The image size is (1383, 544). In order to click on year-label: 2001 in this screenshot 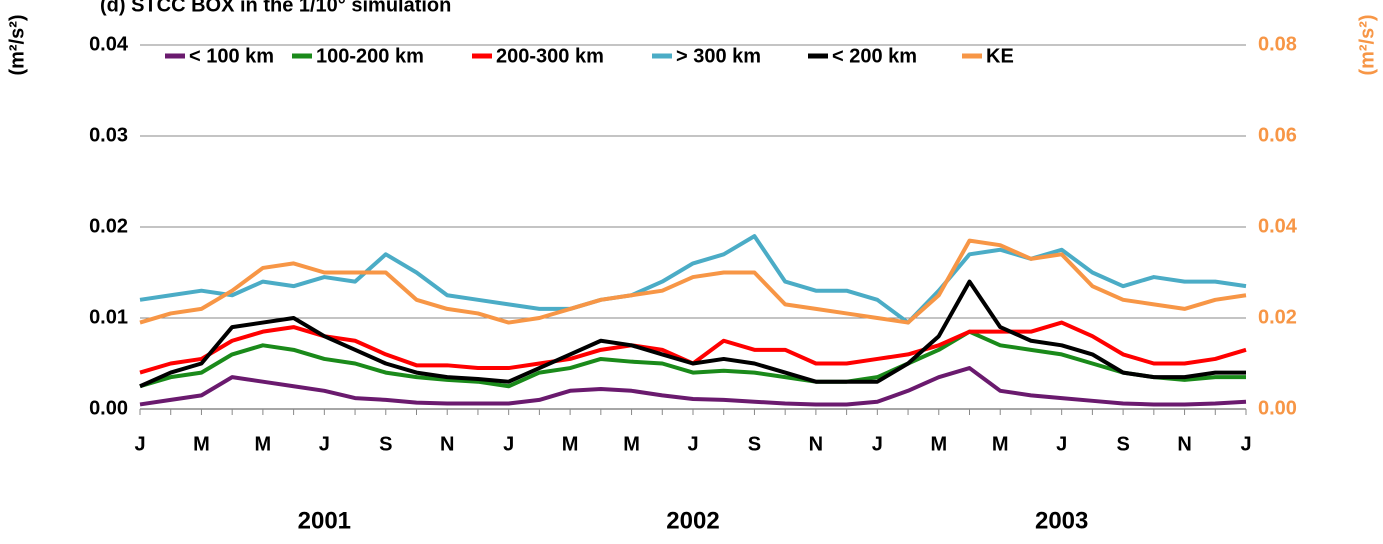, I will do `click(324, 520)`.